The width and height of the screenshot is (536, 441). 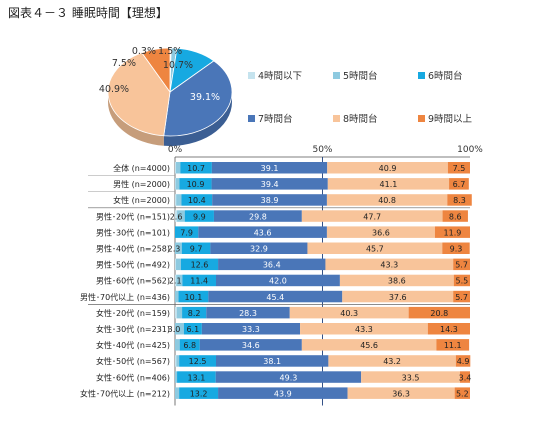 What do you see at coordinates (450, 119) in the screenshot?
I see `legend-label: 9時間以上` at bounding box center [450, 119].